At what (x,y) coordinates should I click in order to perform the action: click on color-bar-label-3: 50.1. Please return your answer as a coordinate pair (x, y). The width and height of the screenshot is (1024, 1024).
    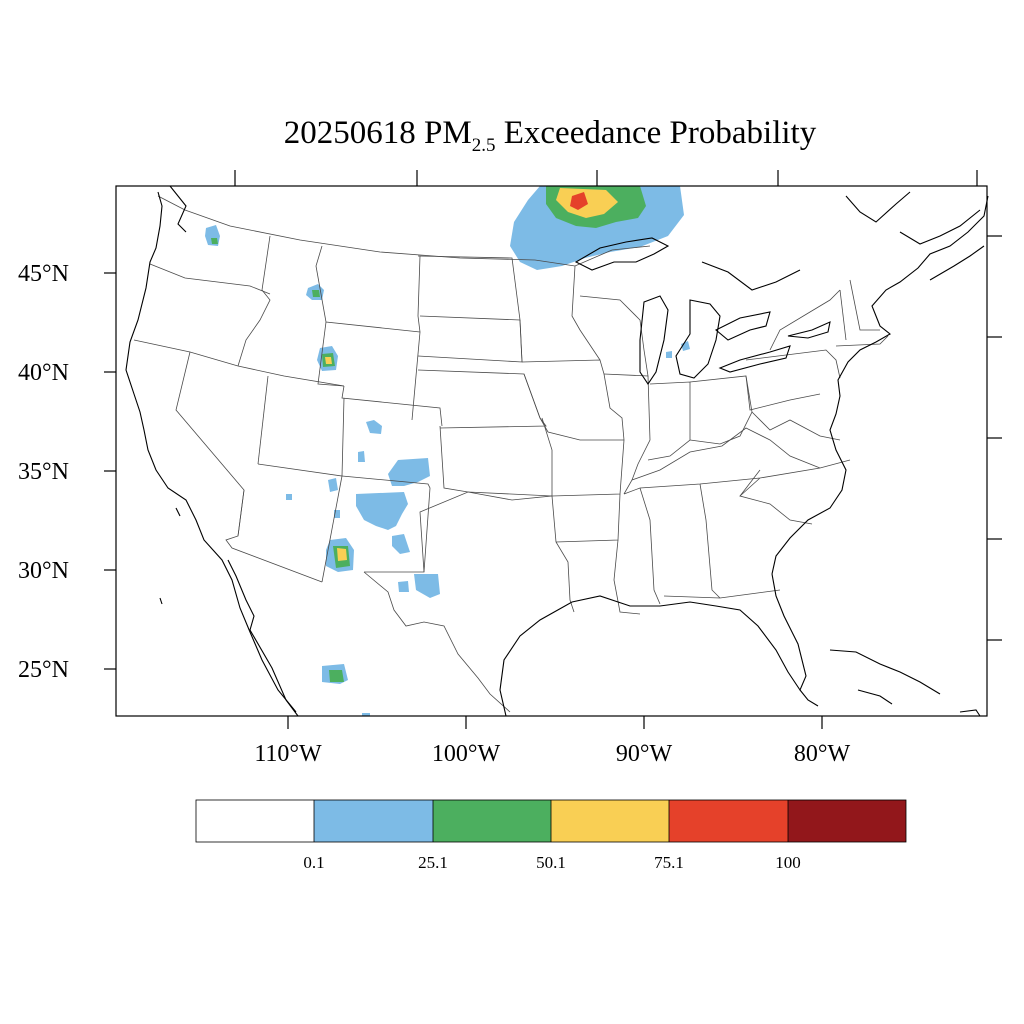
    Looking at the image, I should click on (551, 862).